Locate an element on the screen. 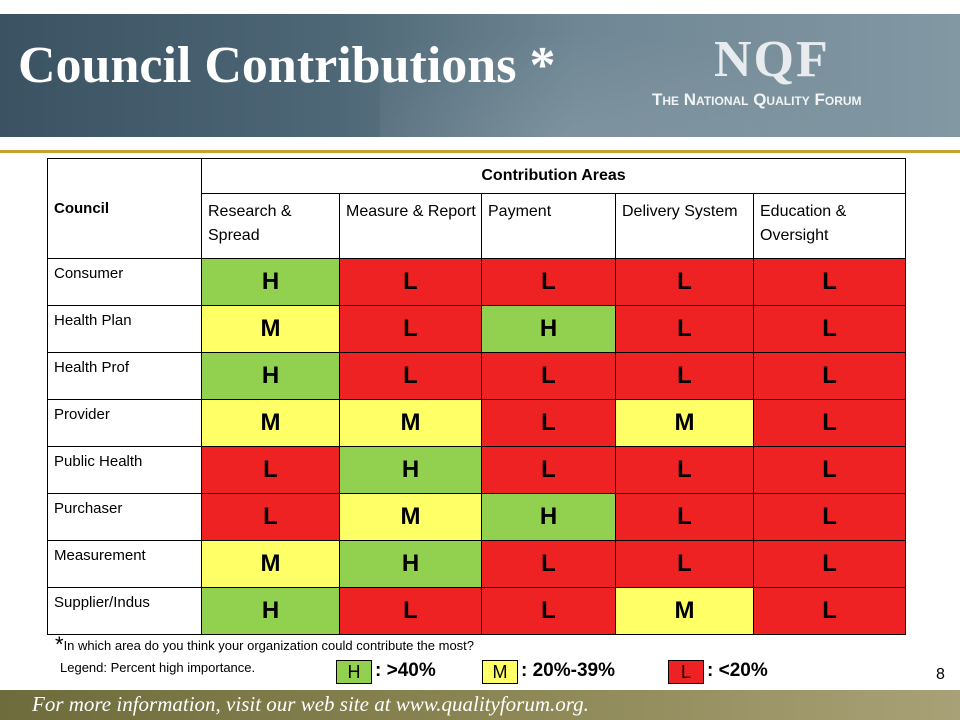  footnote-star: * is located at coordinates (59, 644).